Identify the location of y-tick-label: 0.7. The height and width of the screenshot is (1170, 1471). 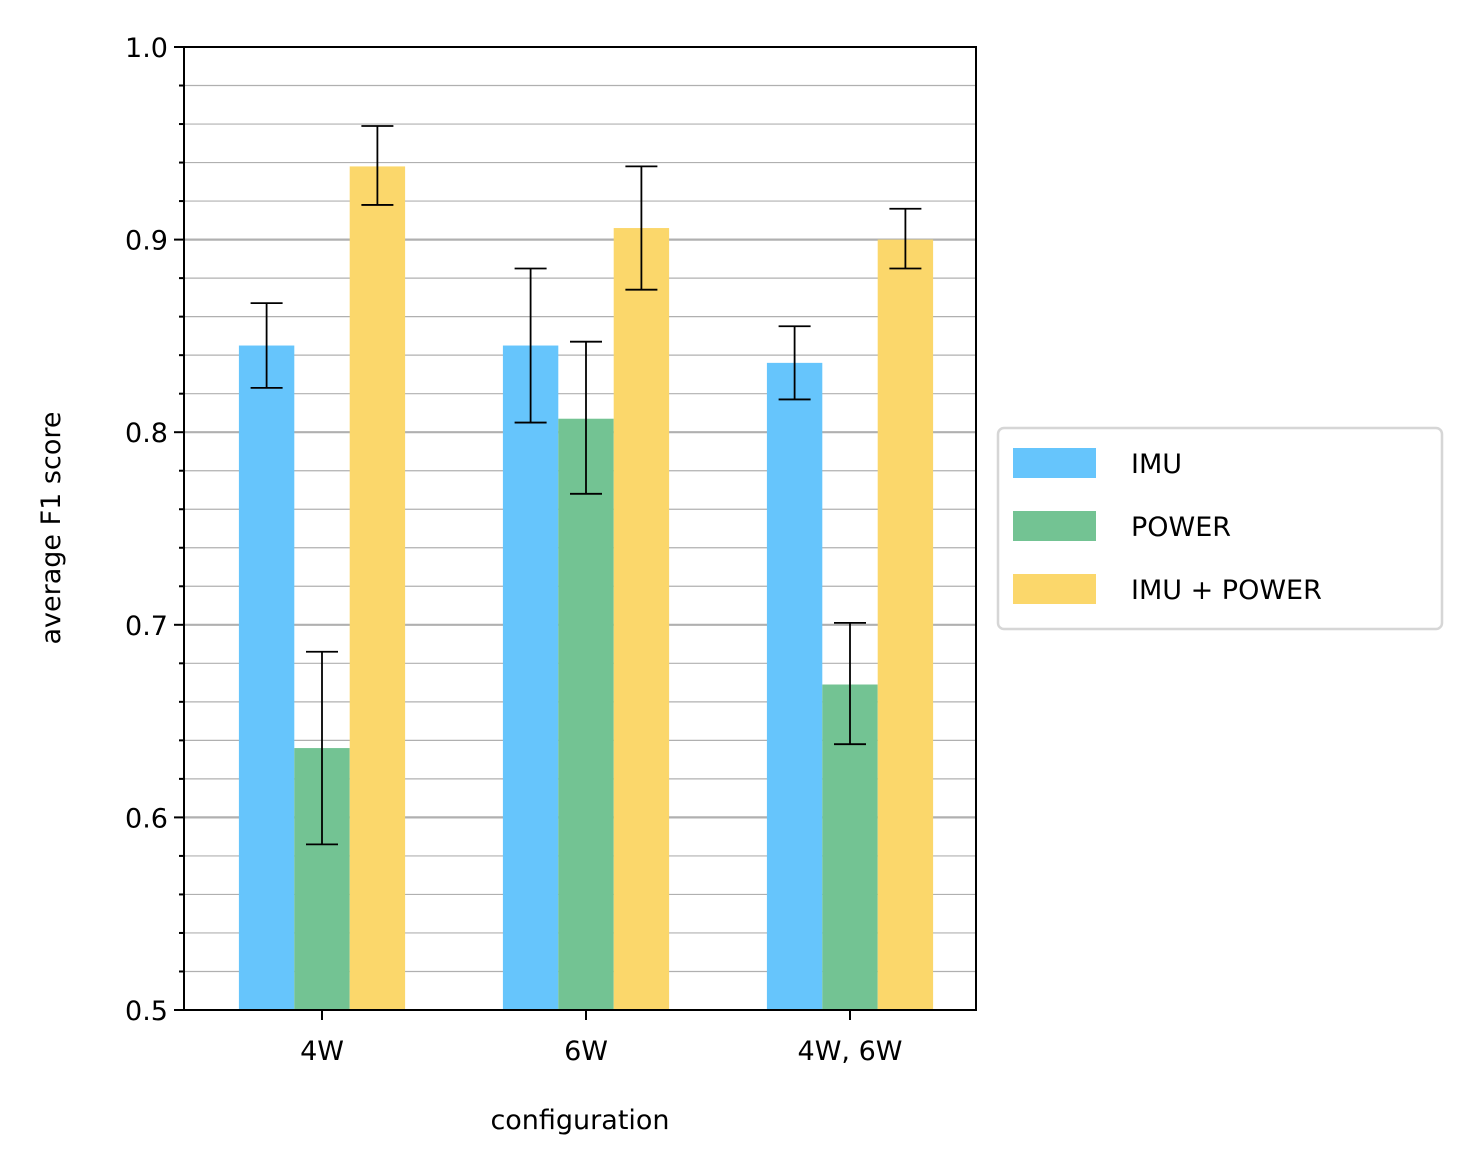
(146, 626).